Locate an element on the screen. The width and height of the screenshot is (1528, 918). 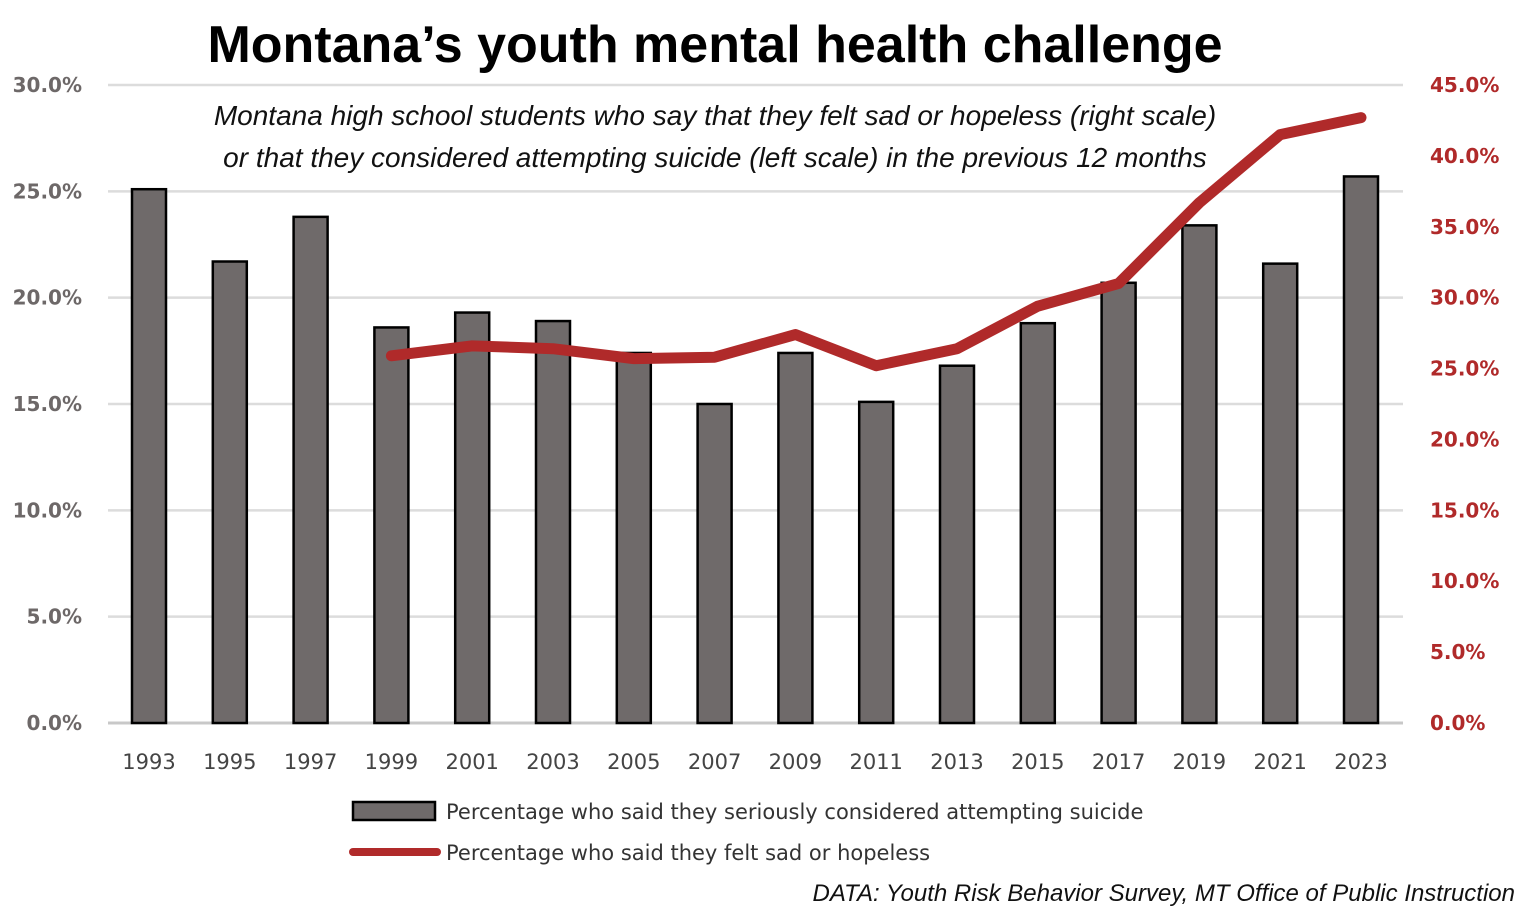
right-tick-label: 10.0% is located at coordinates (1464, 581).